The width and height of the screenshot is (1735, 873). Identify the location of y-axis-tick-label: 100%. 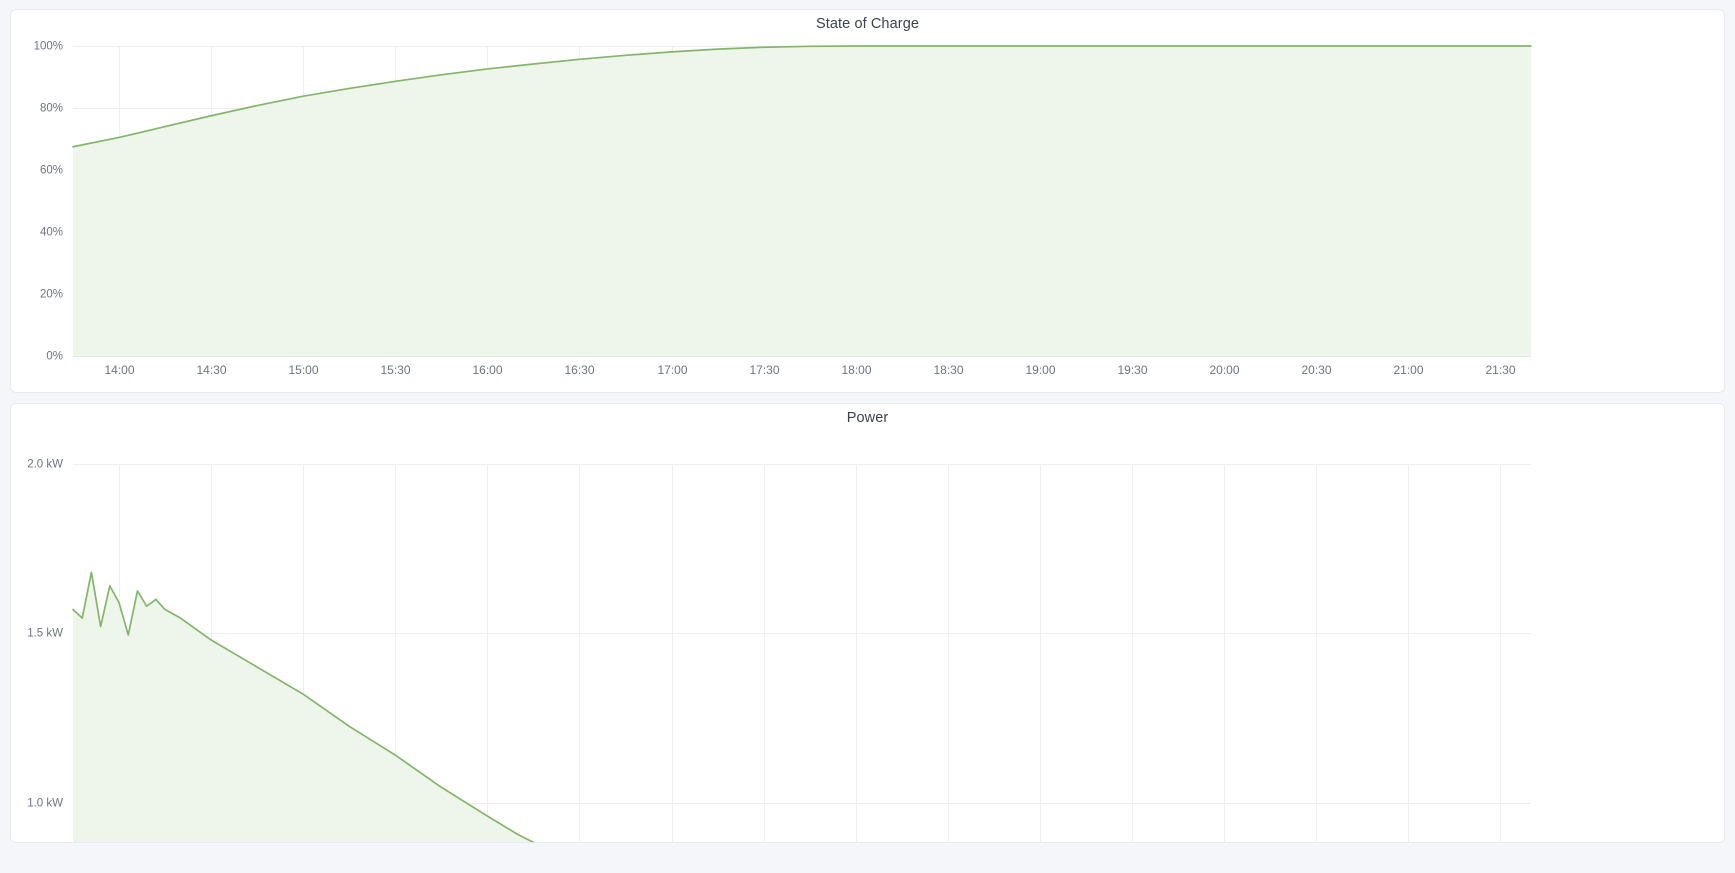
(48, 47).